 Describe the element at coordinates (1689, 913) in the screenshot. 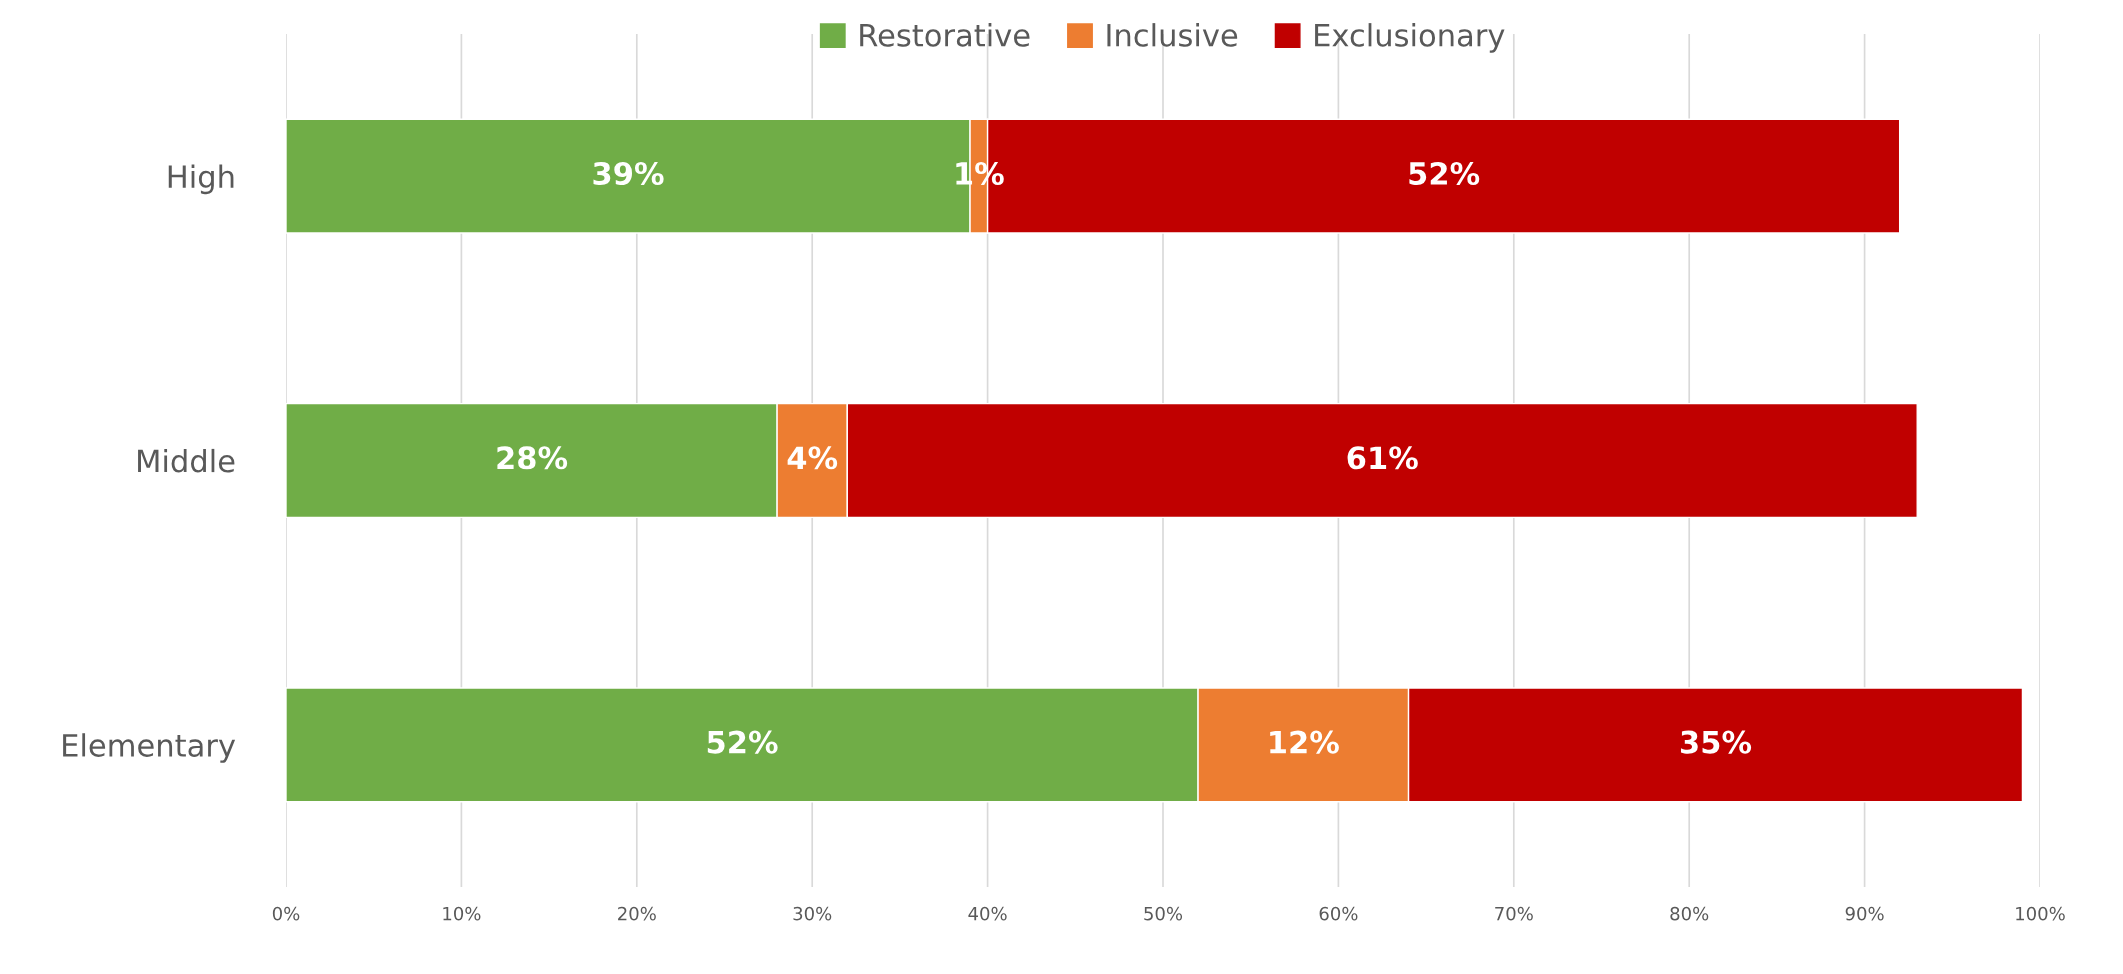

I see `x-tick-label: 80%` at that location.